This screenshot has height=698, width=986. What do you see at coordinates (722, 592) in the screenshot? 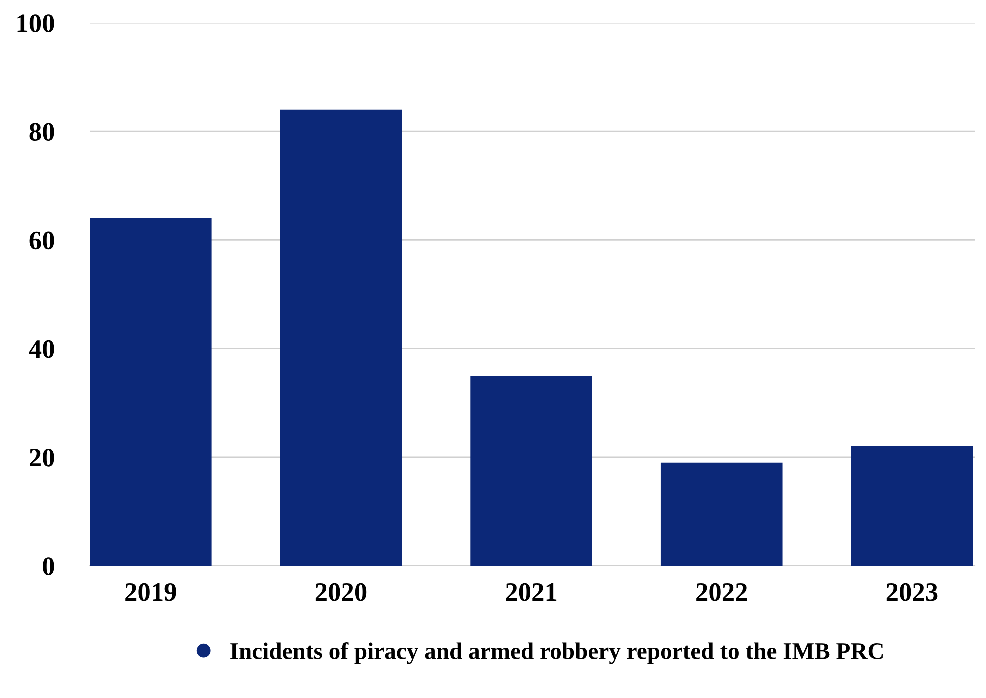
I see `x-tick-label: 2022` at bounding box center [722, 592].